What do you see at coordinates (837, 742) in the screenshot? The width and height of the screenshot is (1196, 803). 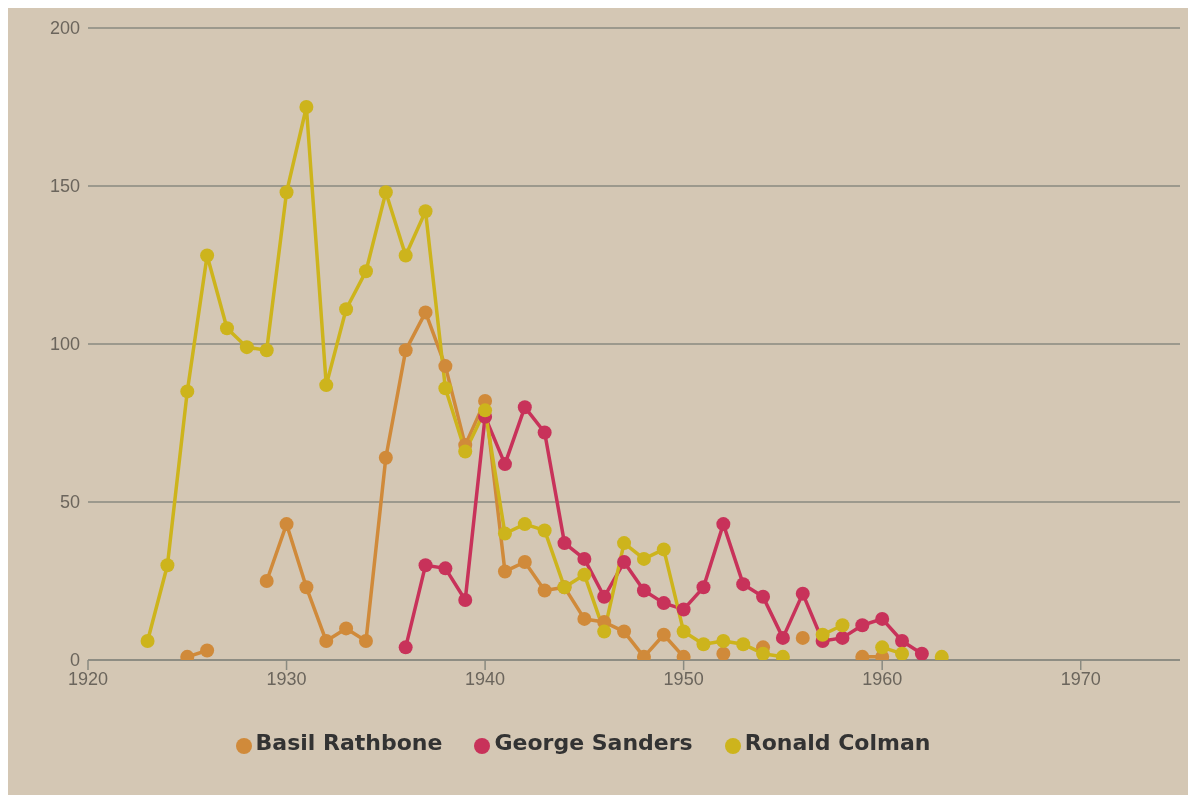 I see `legend-label: Ronald Colman` at bounding box center [837, 742].